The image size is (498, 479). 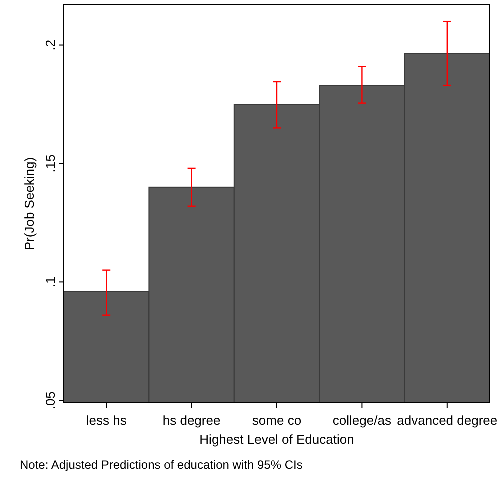 What do you see at coordinates (50, 401) in the screenshot?
I see `y-tick-label: .05` at bounding box center [50, 401].